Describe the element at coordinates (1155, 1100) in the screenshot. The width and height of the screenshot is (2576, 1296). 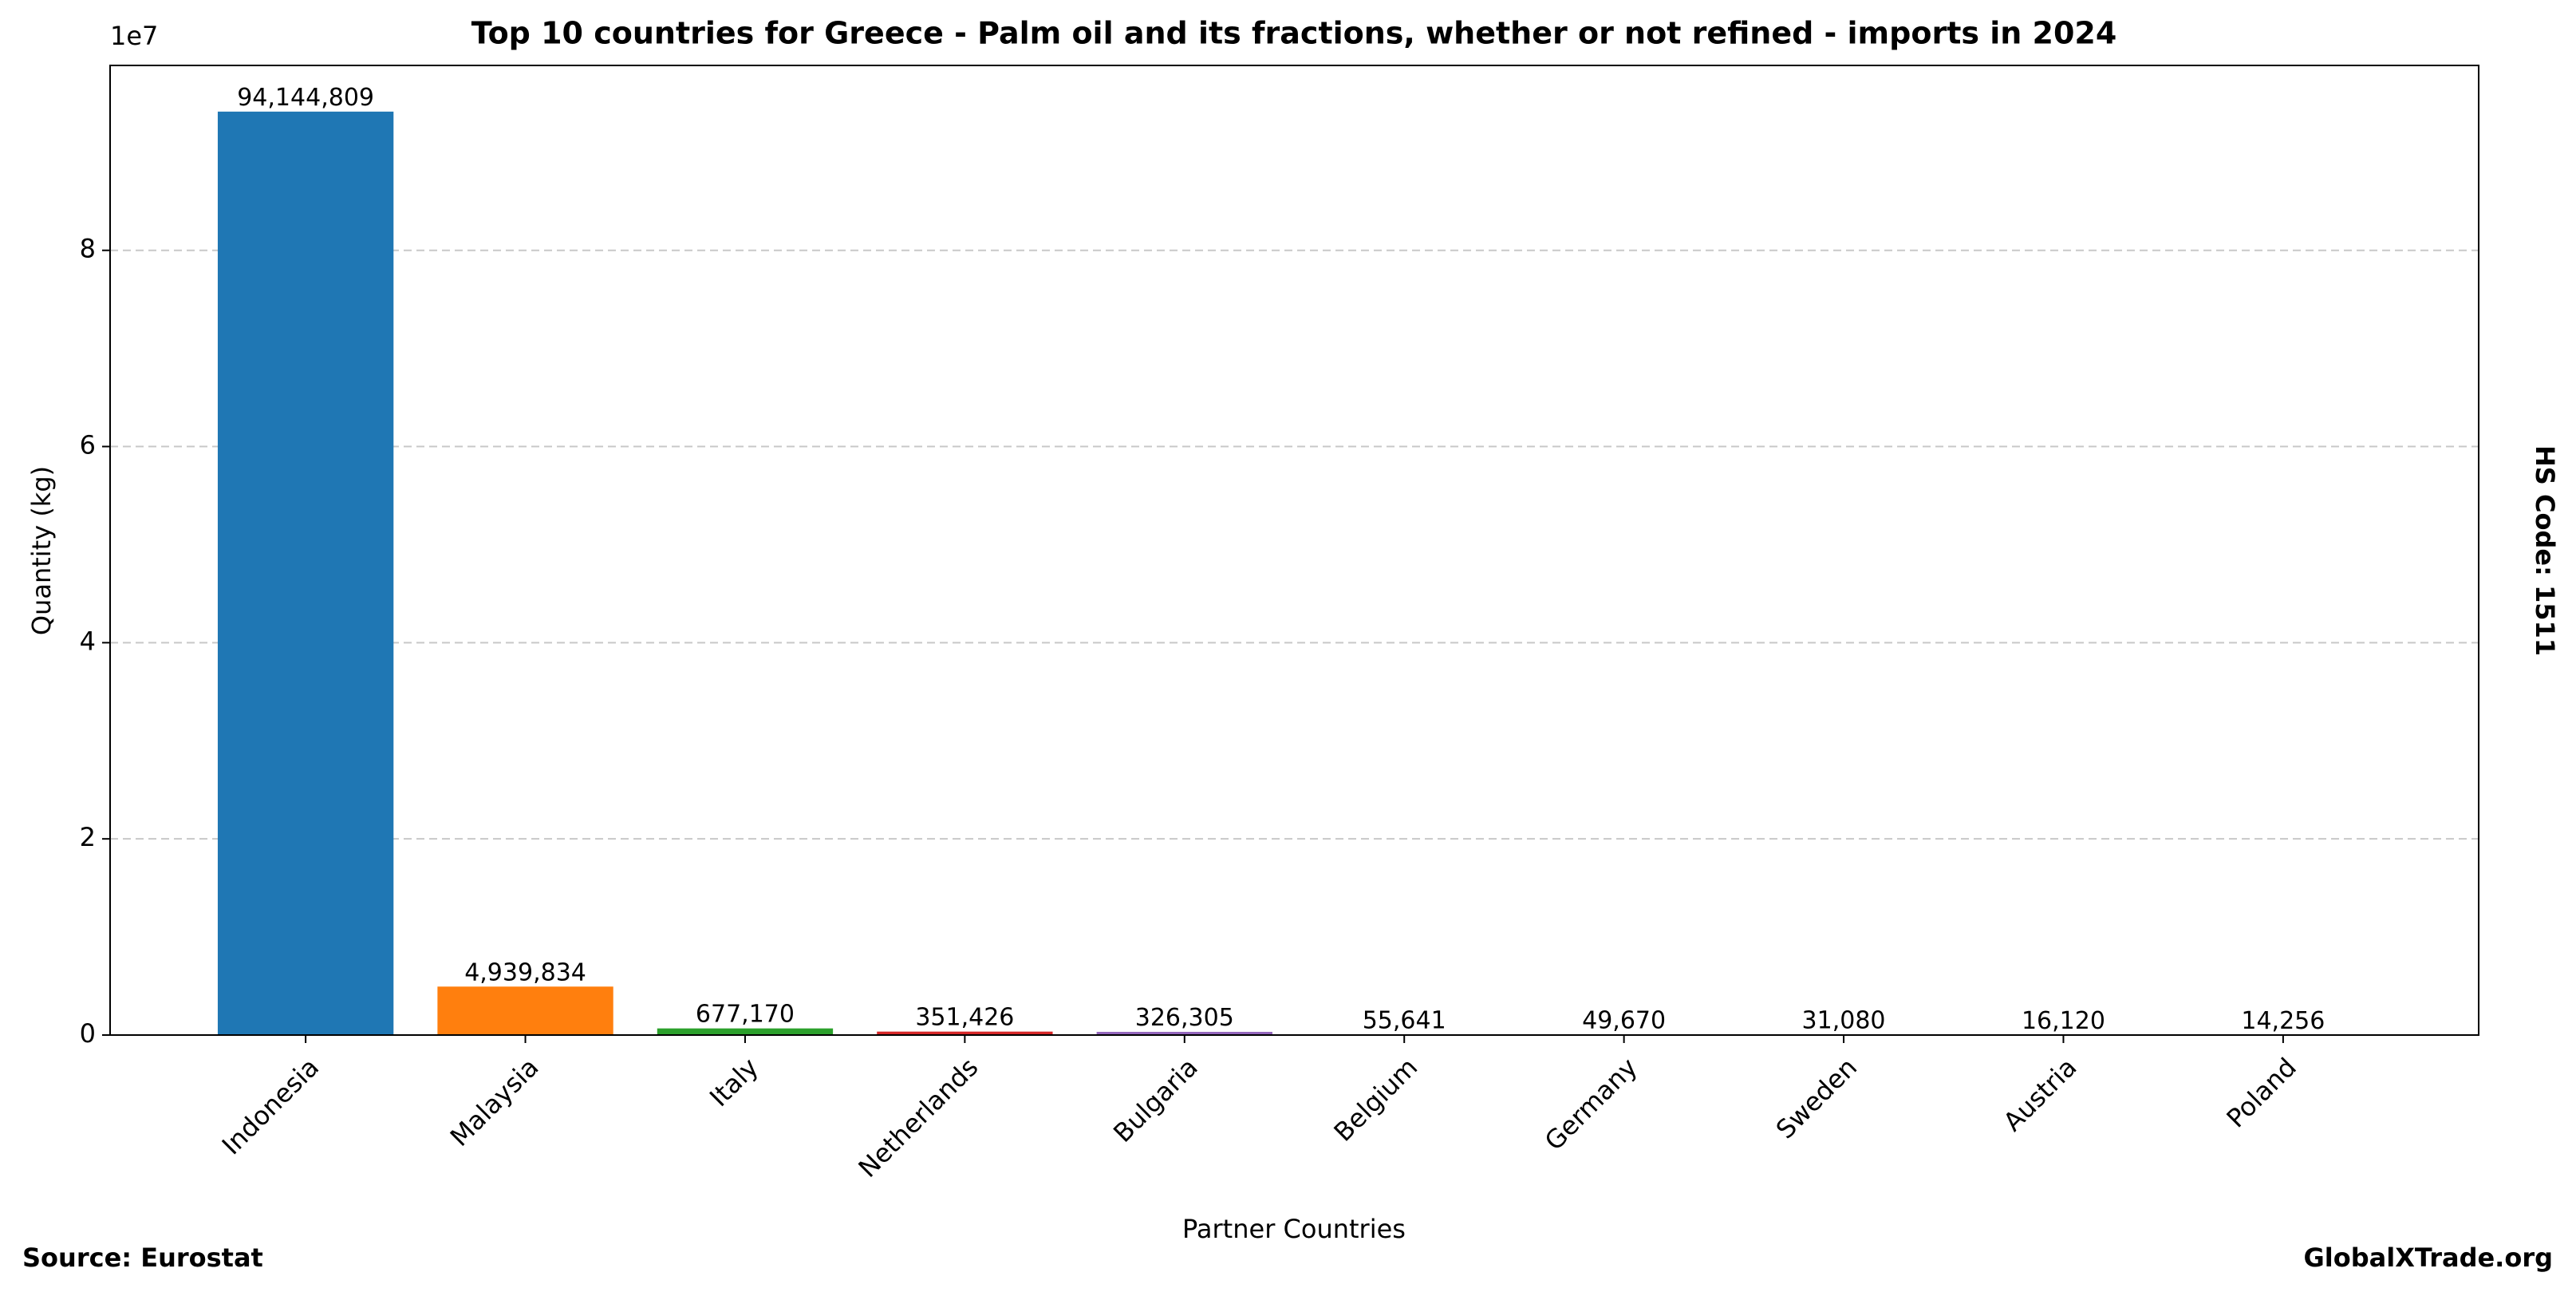
I see `x-tick-label: Bulgaria` at that location.